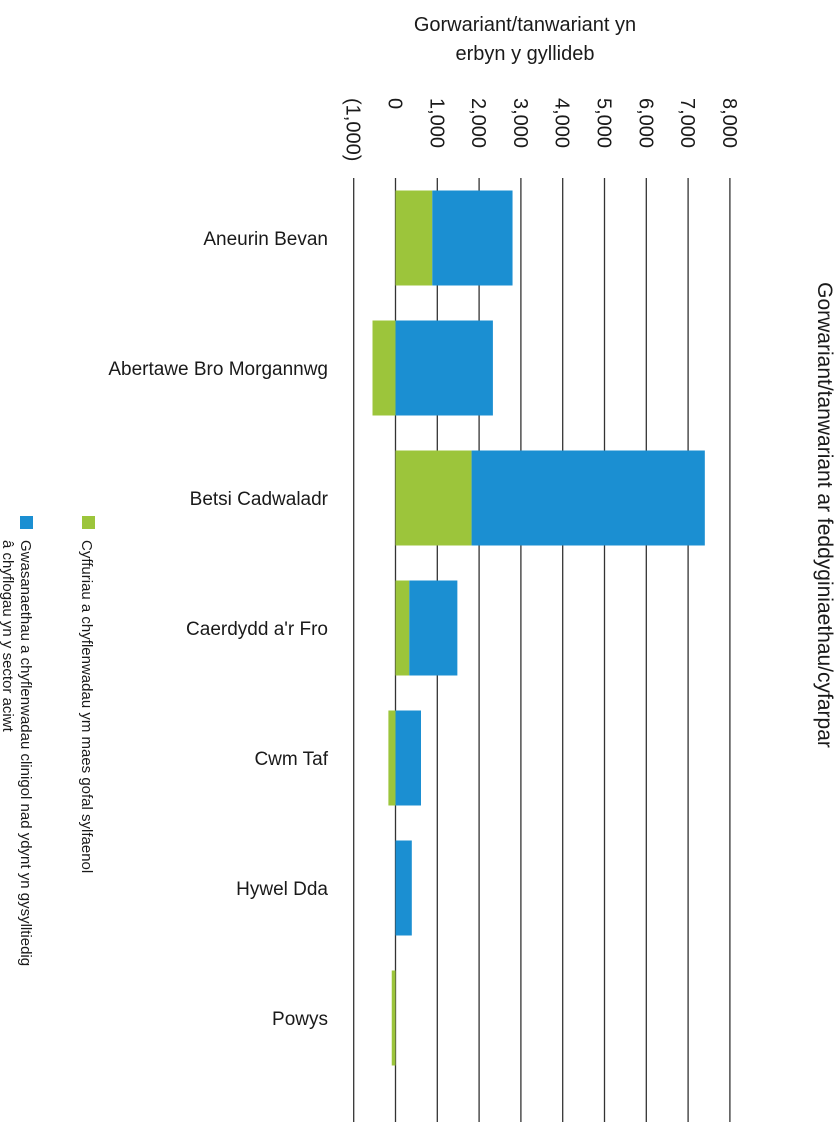  Describe the element at coordinates (525, 54) in the screenshot. I see `x-axis-label-line2: erbyn y gyllideb` at that location.